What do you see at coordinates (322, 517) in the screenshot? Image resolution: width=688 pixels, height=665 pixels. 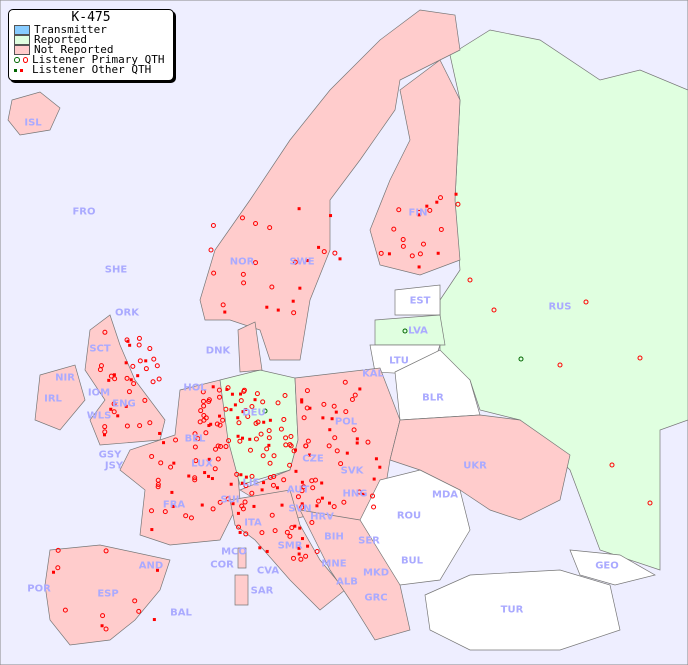 I see `country-label-hrv: HRV` at bounding box center [322, 517].